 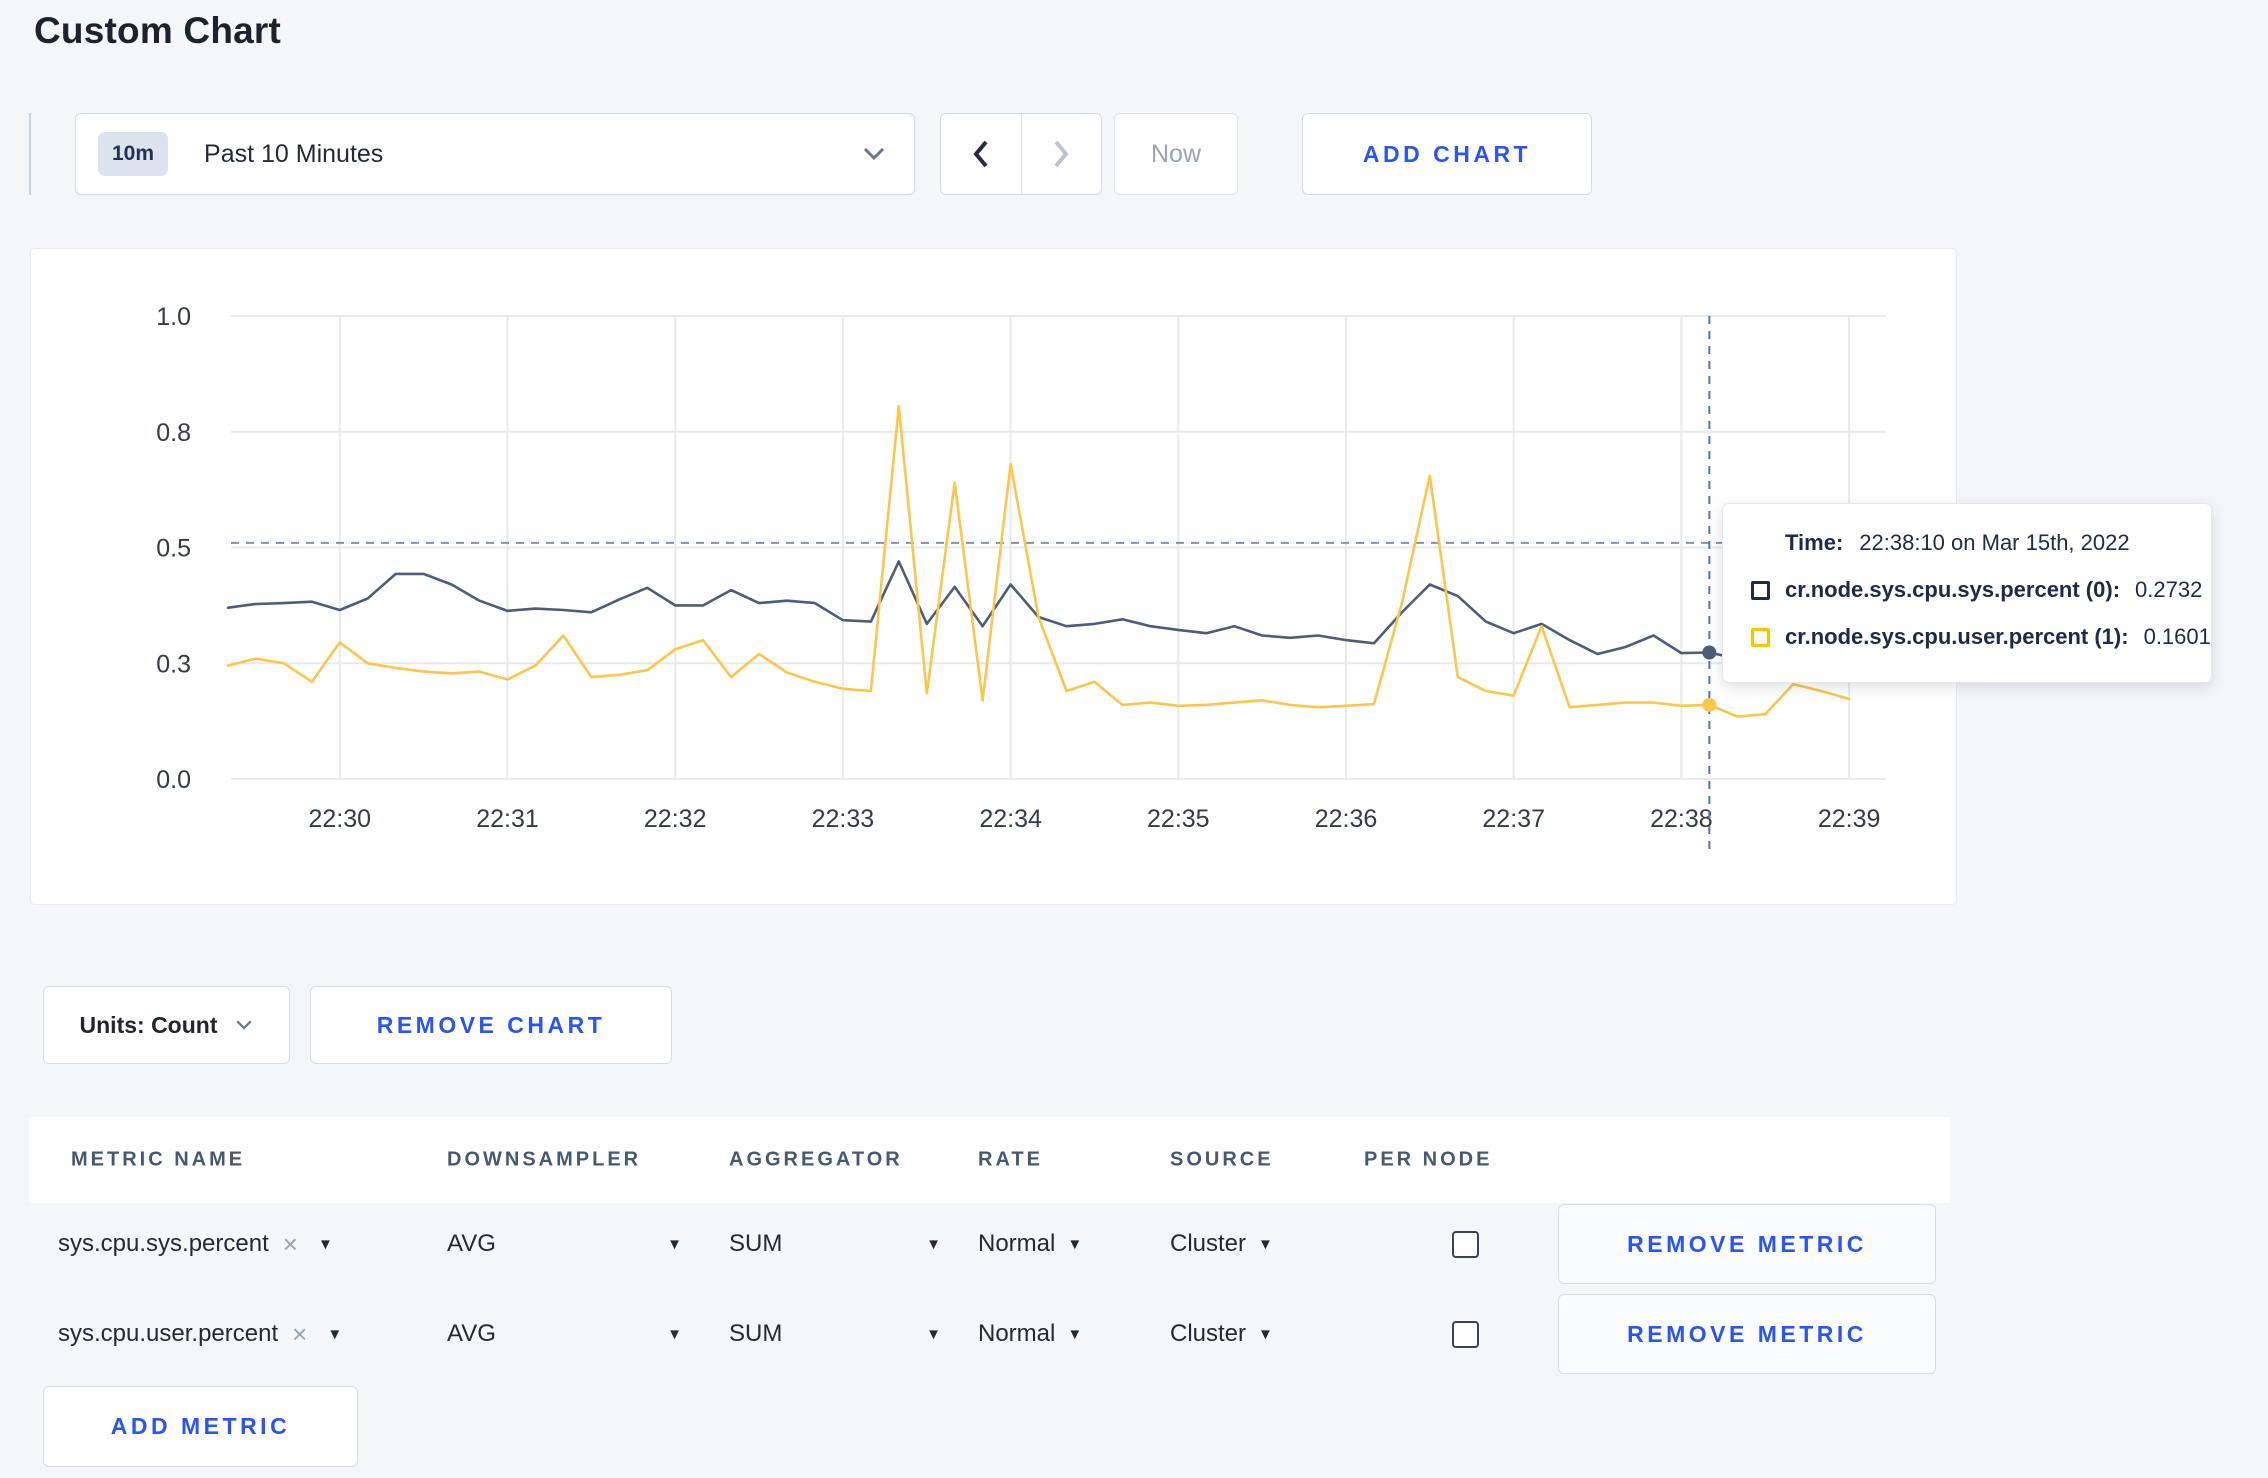 What do you see at coordinates (491, 1025) in the screenshot?
I see `remove-chart-button: REMOVE CHART` at bounding box center [491, 1025].